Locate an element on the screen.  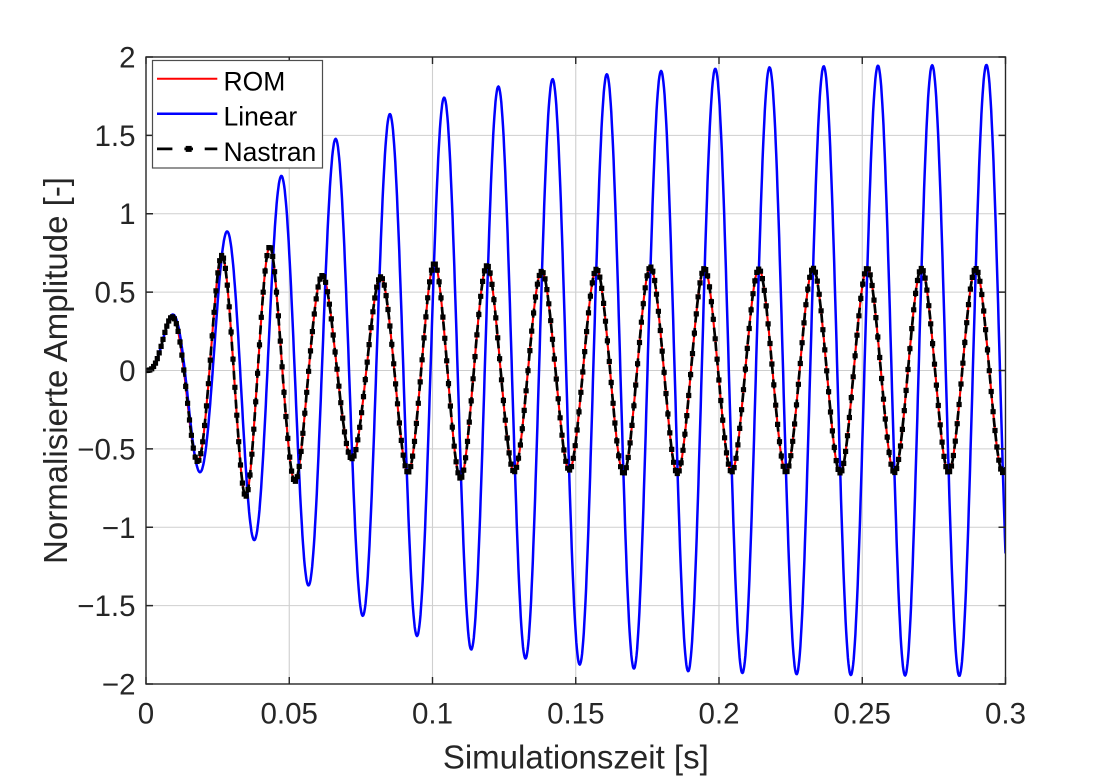
svg-text: 0.2 is located at coordinates (718, 714).